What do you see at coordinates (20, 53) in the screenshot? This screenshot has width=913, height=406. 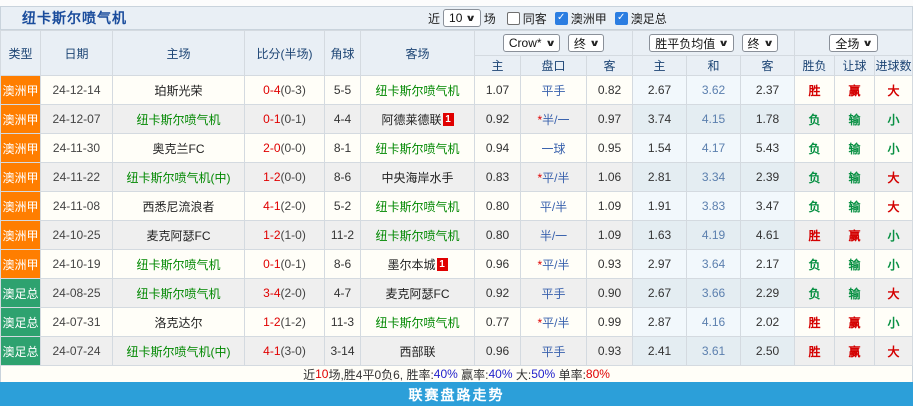 I see `col-header-type: 类型` at bounding box center [20, 53].